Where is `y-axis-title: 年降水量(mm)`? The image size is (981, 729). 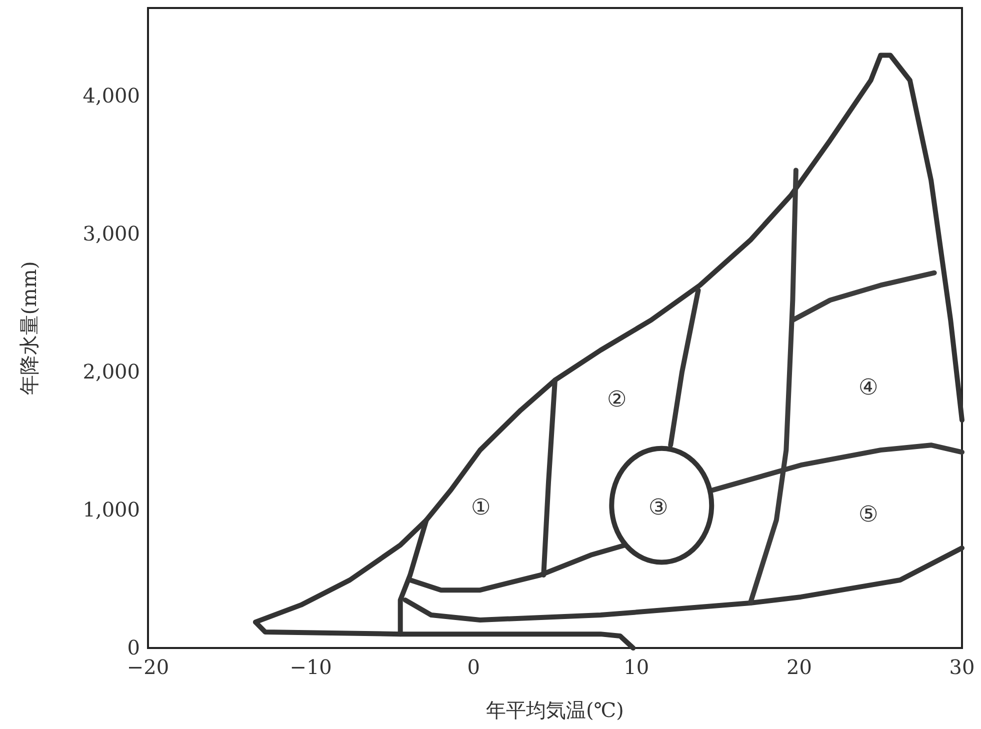 y-axis-title: 年降水量(mm) is located at coordinates (29, 328).